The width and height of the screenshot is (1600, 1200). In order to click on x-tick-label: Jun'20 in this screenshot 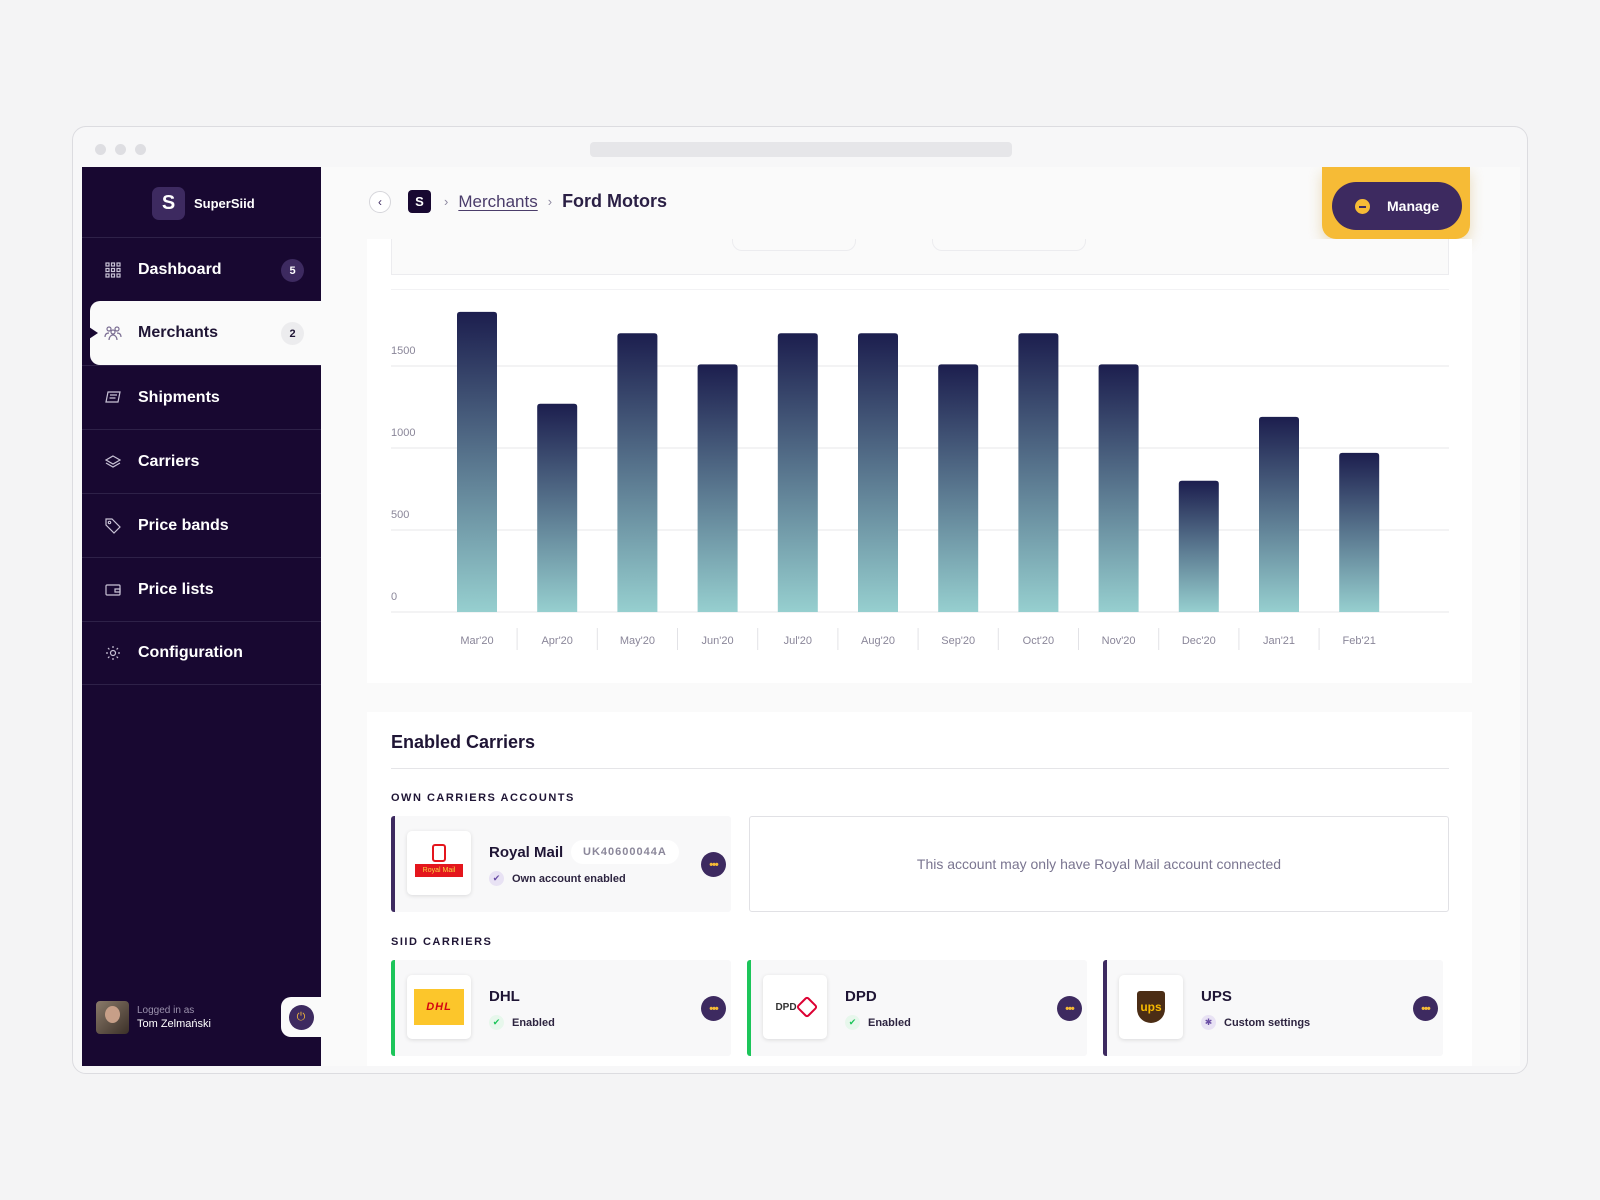, I will do `click(718, 641)`.